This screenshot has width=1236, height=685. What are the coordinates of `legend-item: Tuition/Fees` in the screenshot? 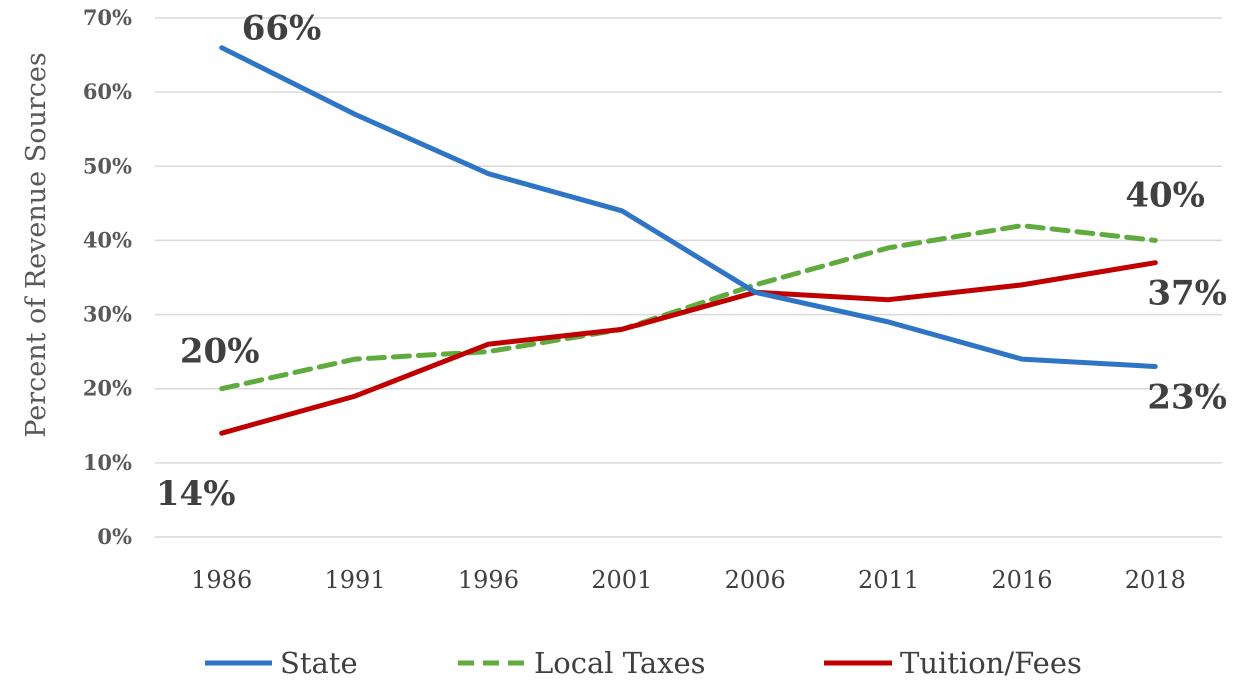 It's located at (953, 663).